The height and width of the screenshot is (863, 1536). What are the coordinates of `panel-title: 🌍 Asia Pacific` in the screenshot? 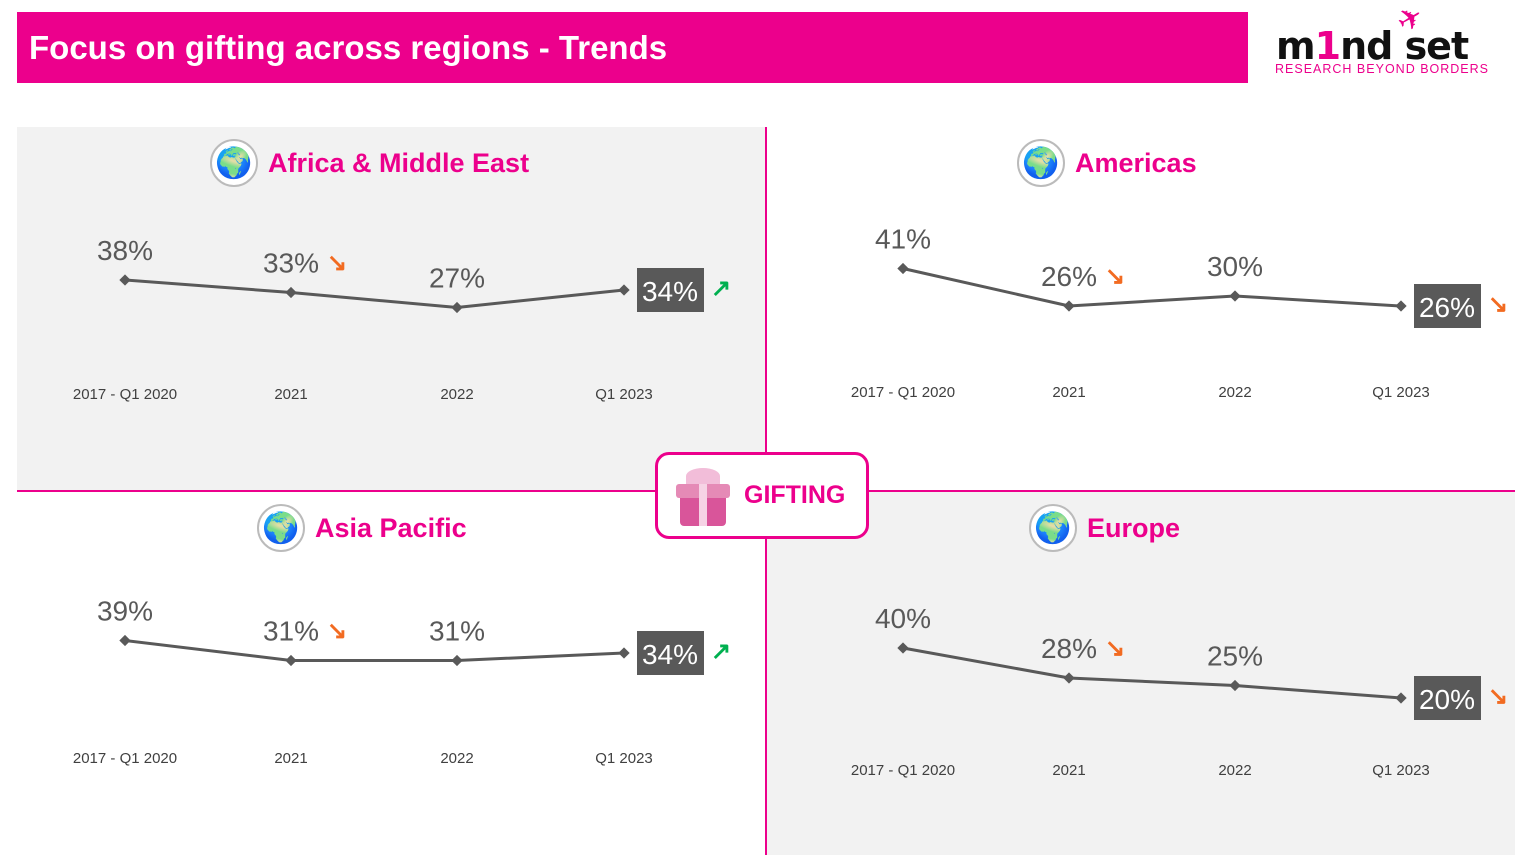 It's located at (362, 528).